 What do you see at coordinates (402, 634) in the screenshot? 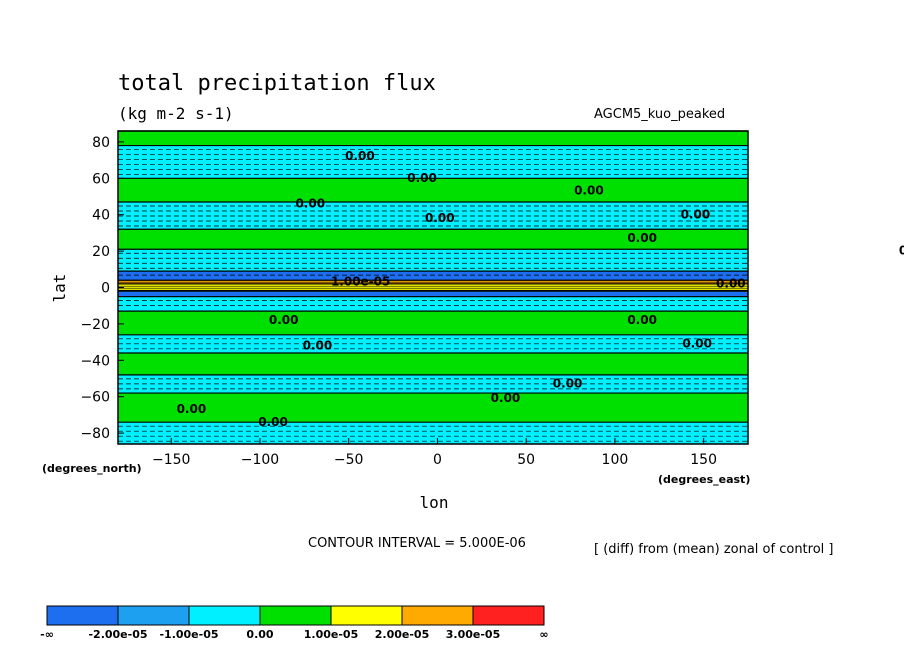
I see `colorbar-label-5: 2.00e-05` at bounding box center [402, 634].